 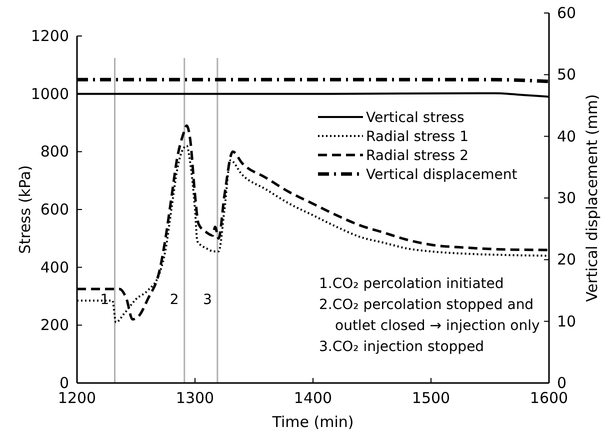 What do you see at coordinates (313, 398) in the screenshot?
I see `x-tick-label: 1400` at bounding box center [313, 398].